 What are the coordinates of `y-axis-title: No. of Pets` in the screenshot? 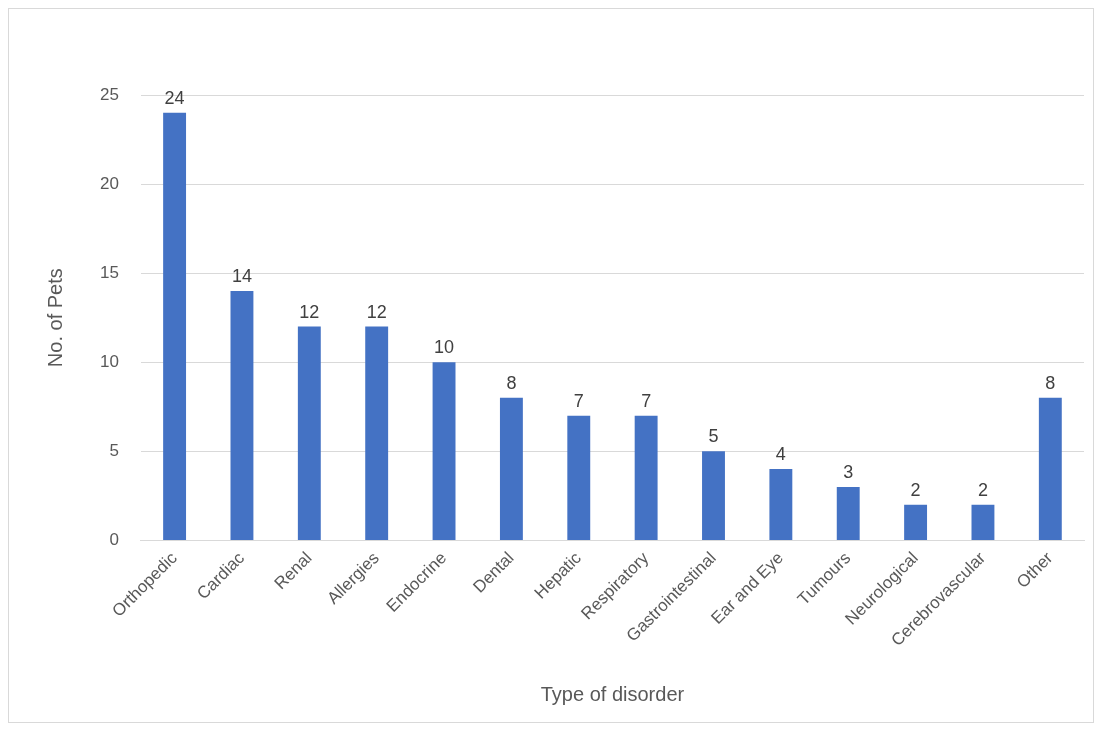 It's located at (54, 318).